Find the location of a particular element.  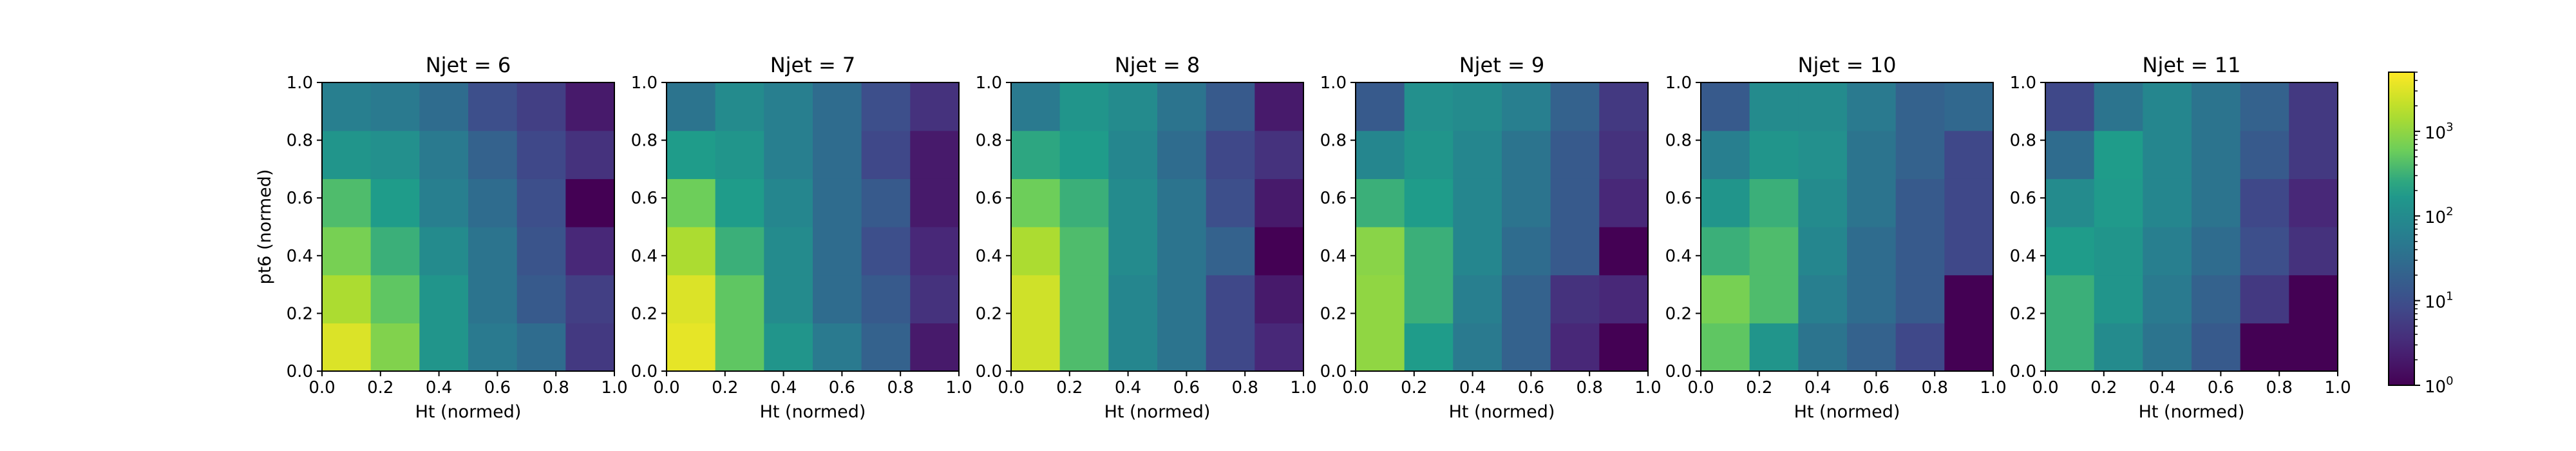

y-tick-label: 1.0 is located at coordinates (989, 83).